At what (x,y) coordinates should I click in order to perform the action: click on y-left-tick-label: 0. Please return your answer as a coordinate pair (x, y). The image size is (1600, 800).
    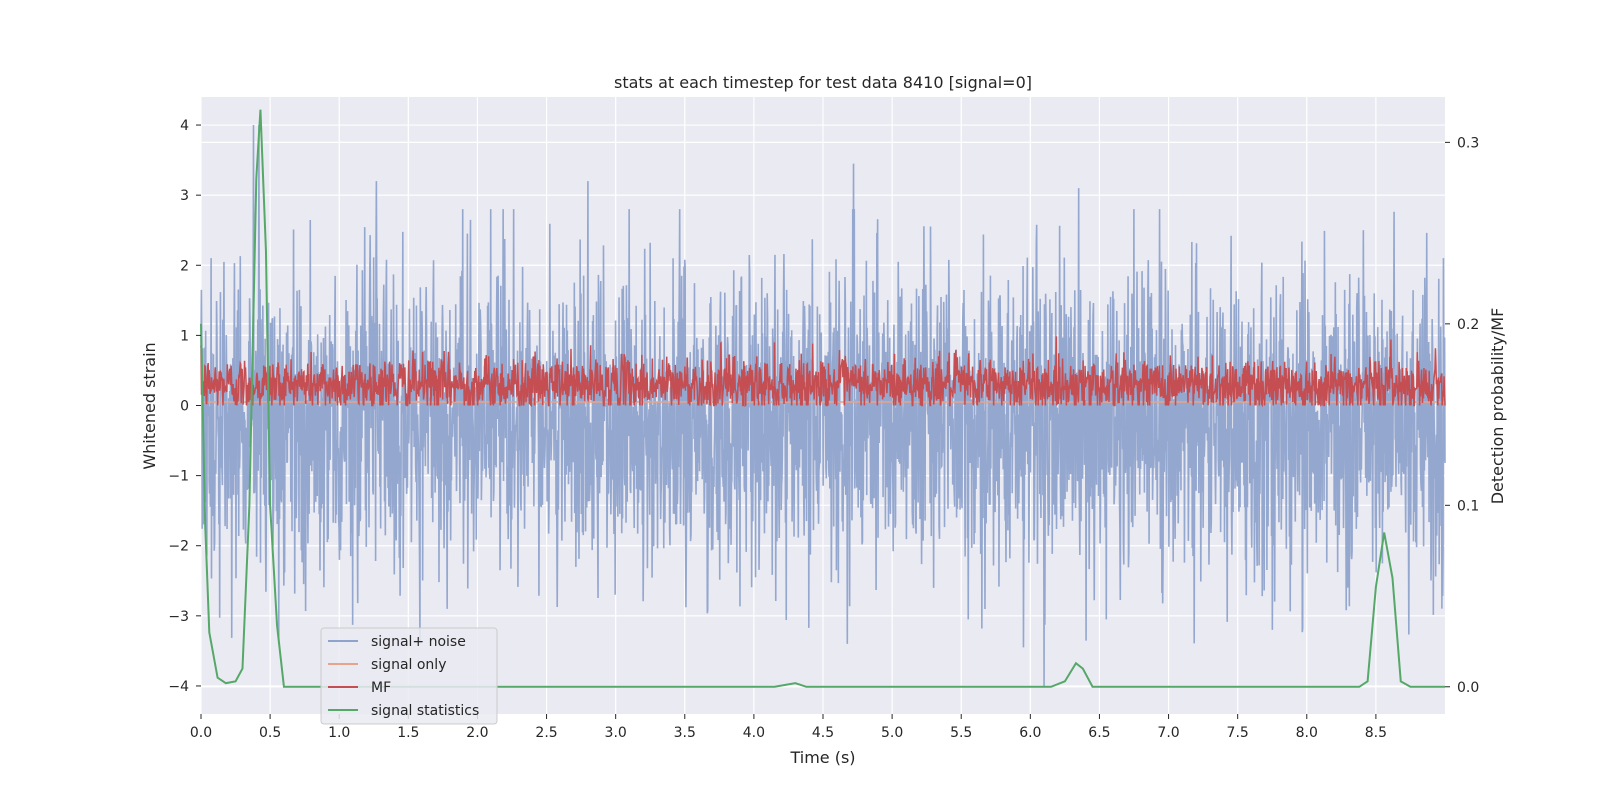
    Looking at the image, I should click on (184, 407).